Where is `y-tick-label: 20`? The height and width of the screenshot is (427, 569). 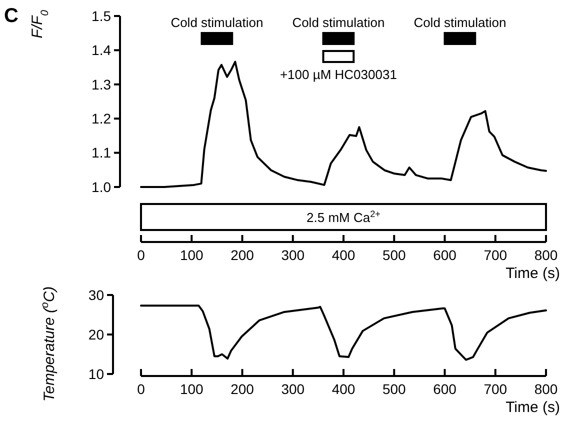
y-tick-label: 20 is located at coordinates (96, 334).